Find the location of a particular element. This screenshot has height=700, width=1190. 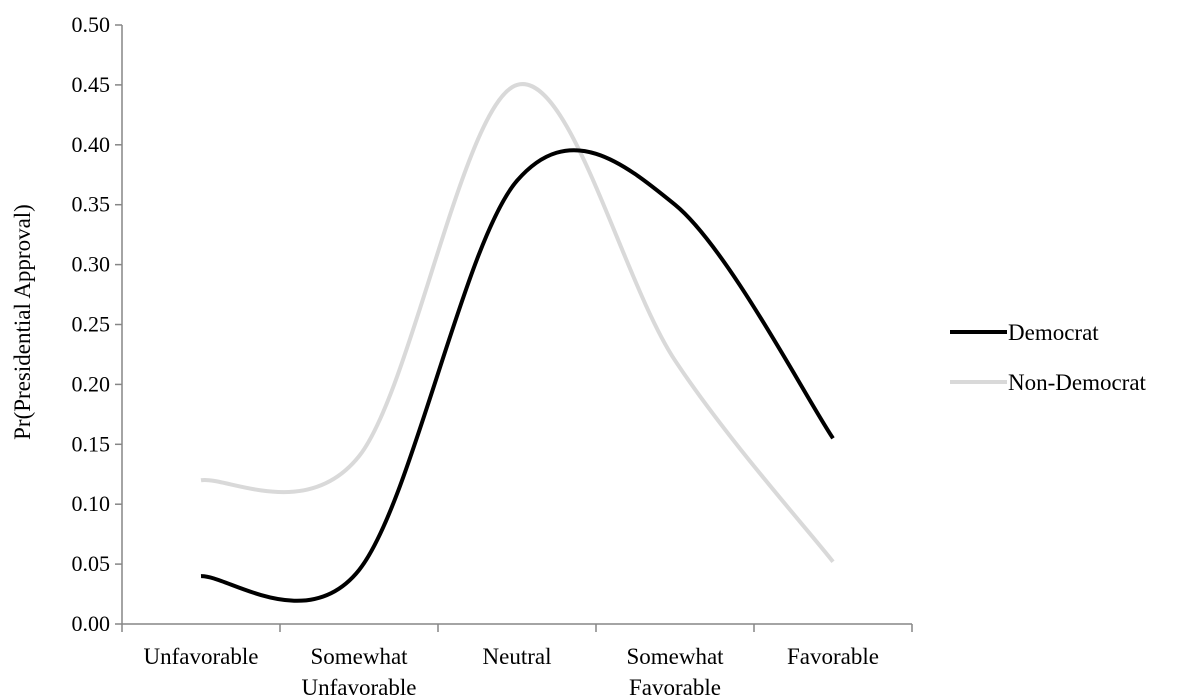

y-tick-label: 0.05 is located at coordinates (91, 563).